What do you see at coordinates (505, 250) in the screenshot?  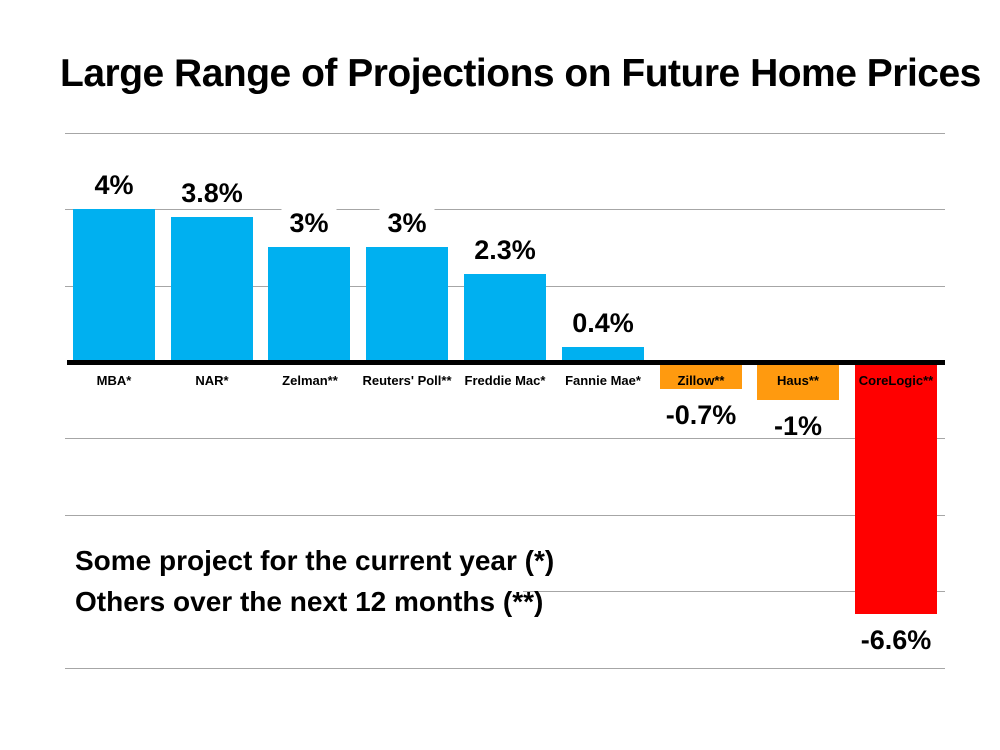 I see `value-label-freddie-mac: 2.3%` at bounding box center [505, 250].